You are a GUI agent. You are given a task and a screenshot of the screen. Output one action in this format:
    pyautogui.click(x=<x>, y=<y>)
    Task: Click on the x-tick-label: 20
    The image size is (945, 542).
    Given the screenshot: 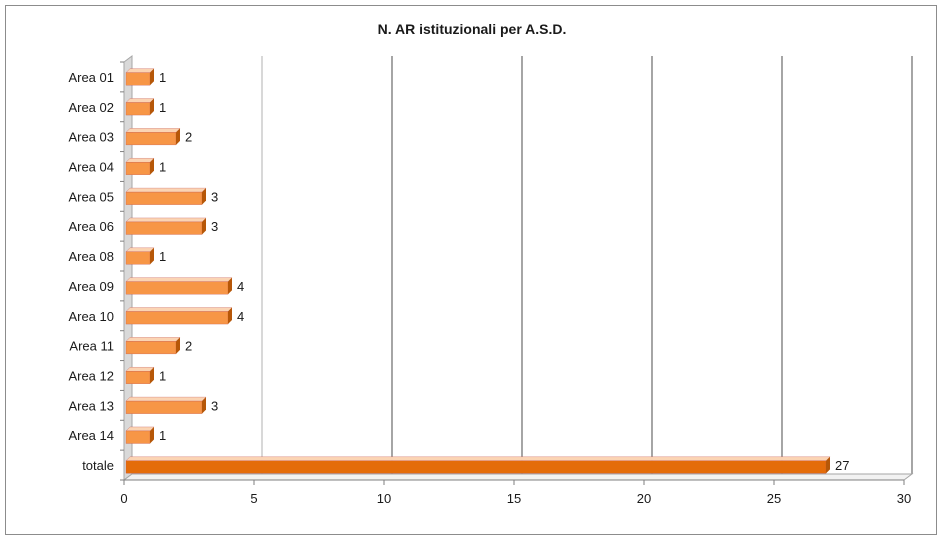 What is the action you would take?
    pyautogui.click(x=644, y=498)
    